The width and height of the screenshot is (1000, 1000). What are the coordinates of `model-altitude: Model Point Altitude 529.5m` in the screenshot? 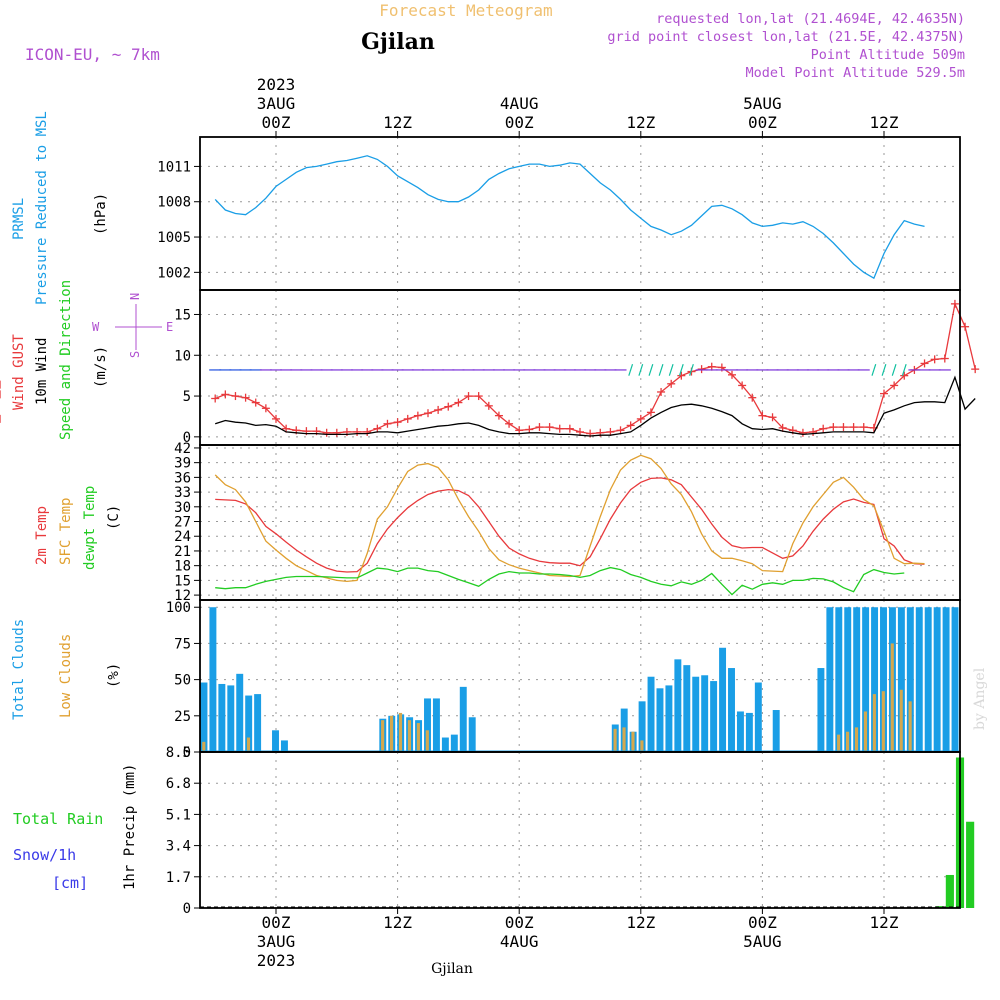 It's located at (855, 73).